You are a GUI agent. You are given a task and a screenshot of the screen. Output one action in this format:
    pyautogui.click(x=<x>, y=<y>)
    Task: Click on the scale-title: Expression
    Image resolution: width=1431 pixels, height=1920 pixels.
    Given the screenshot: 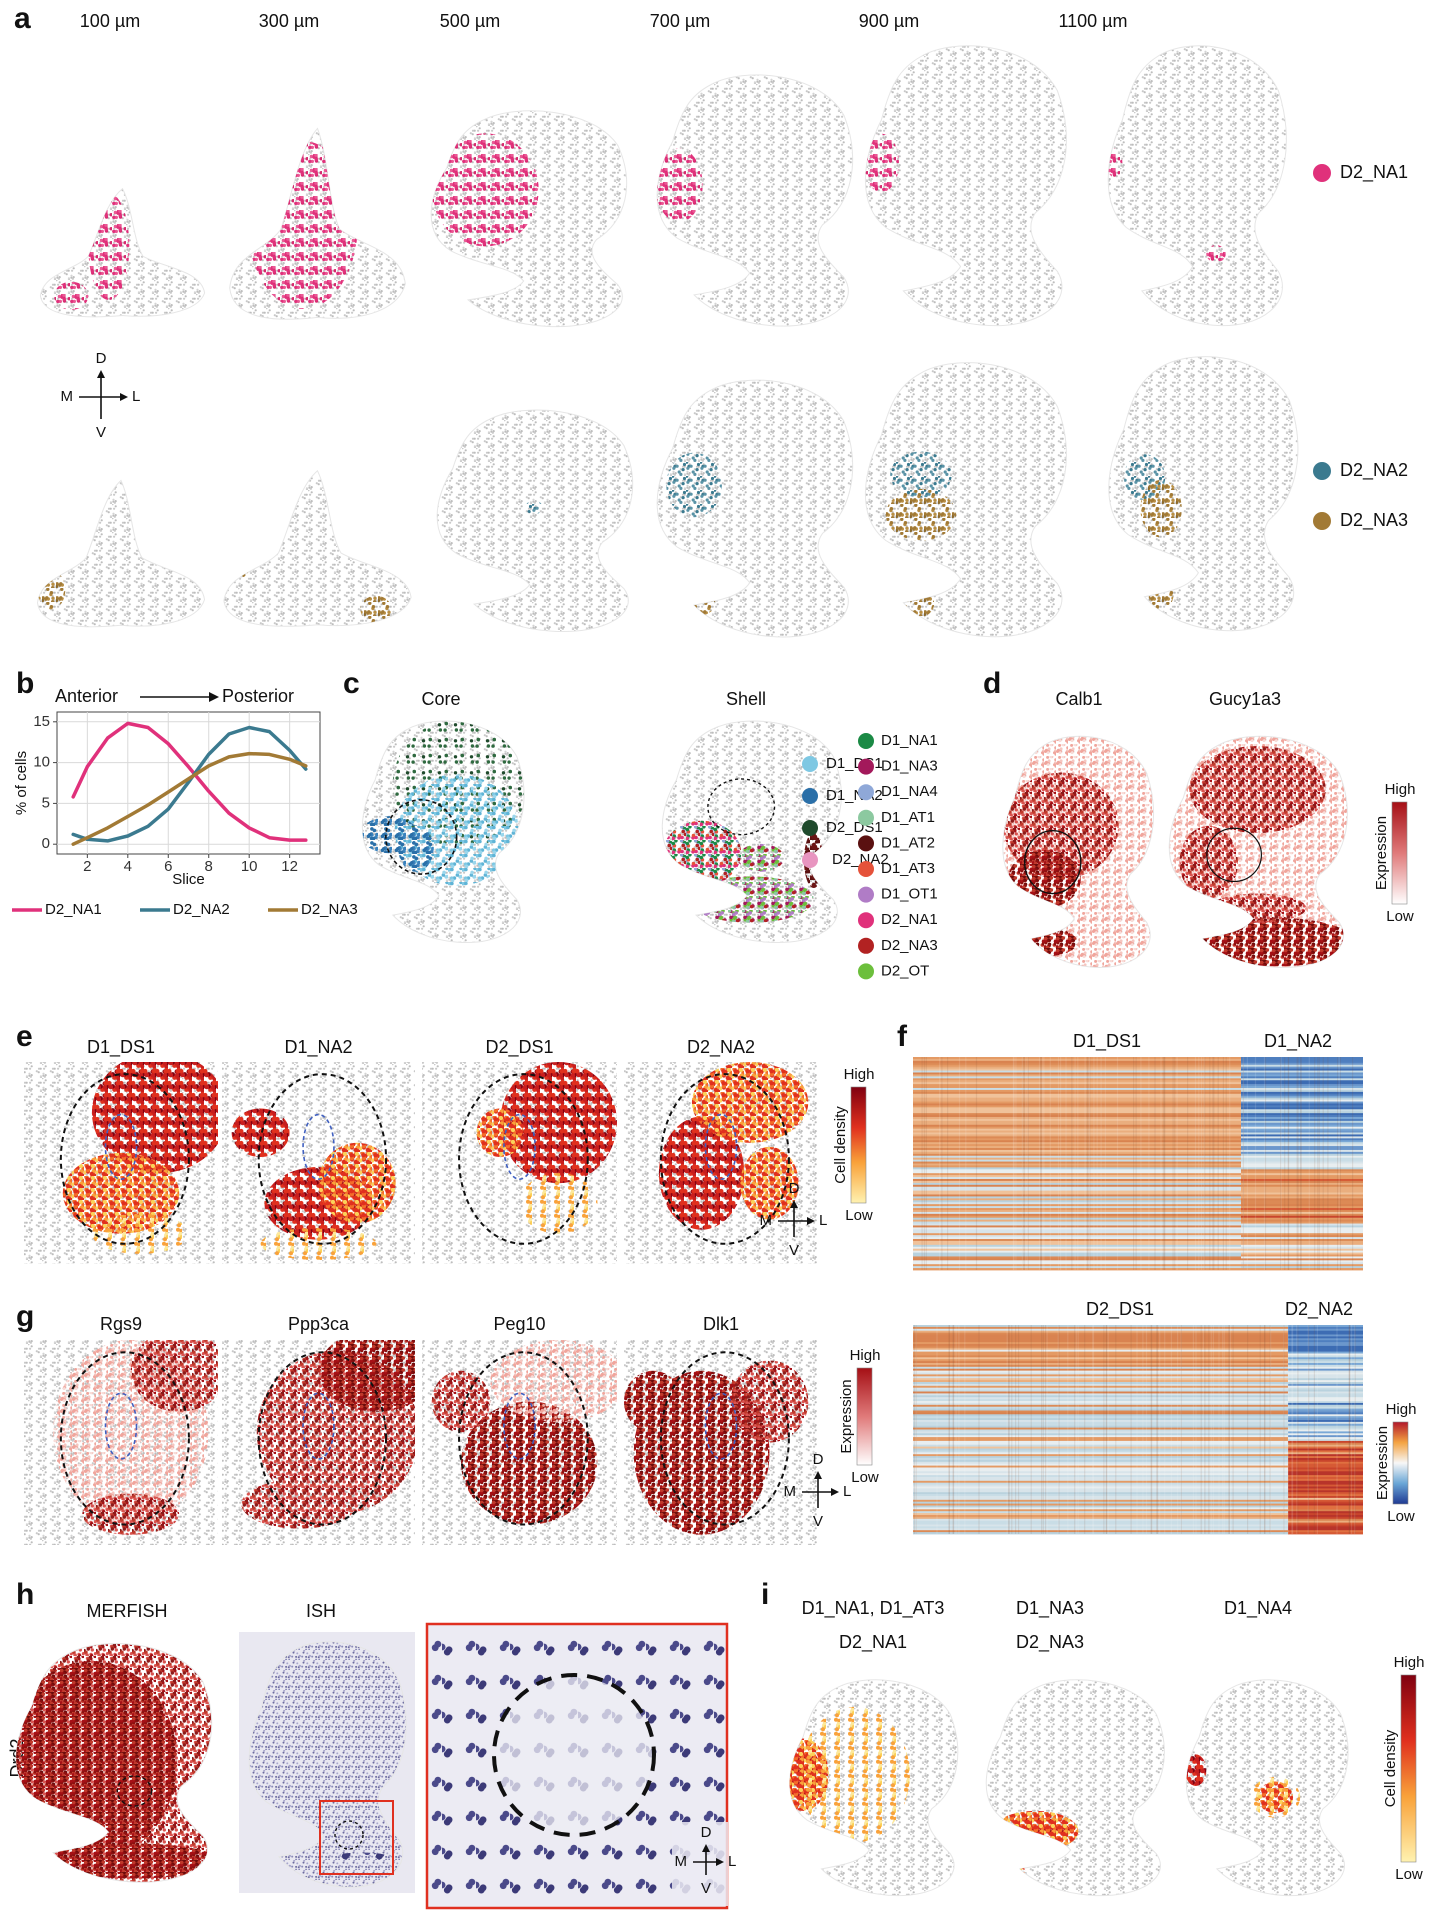 What is the action you would take?
    pyautogui.click(x=1381, y=853)
    